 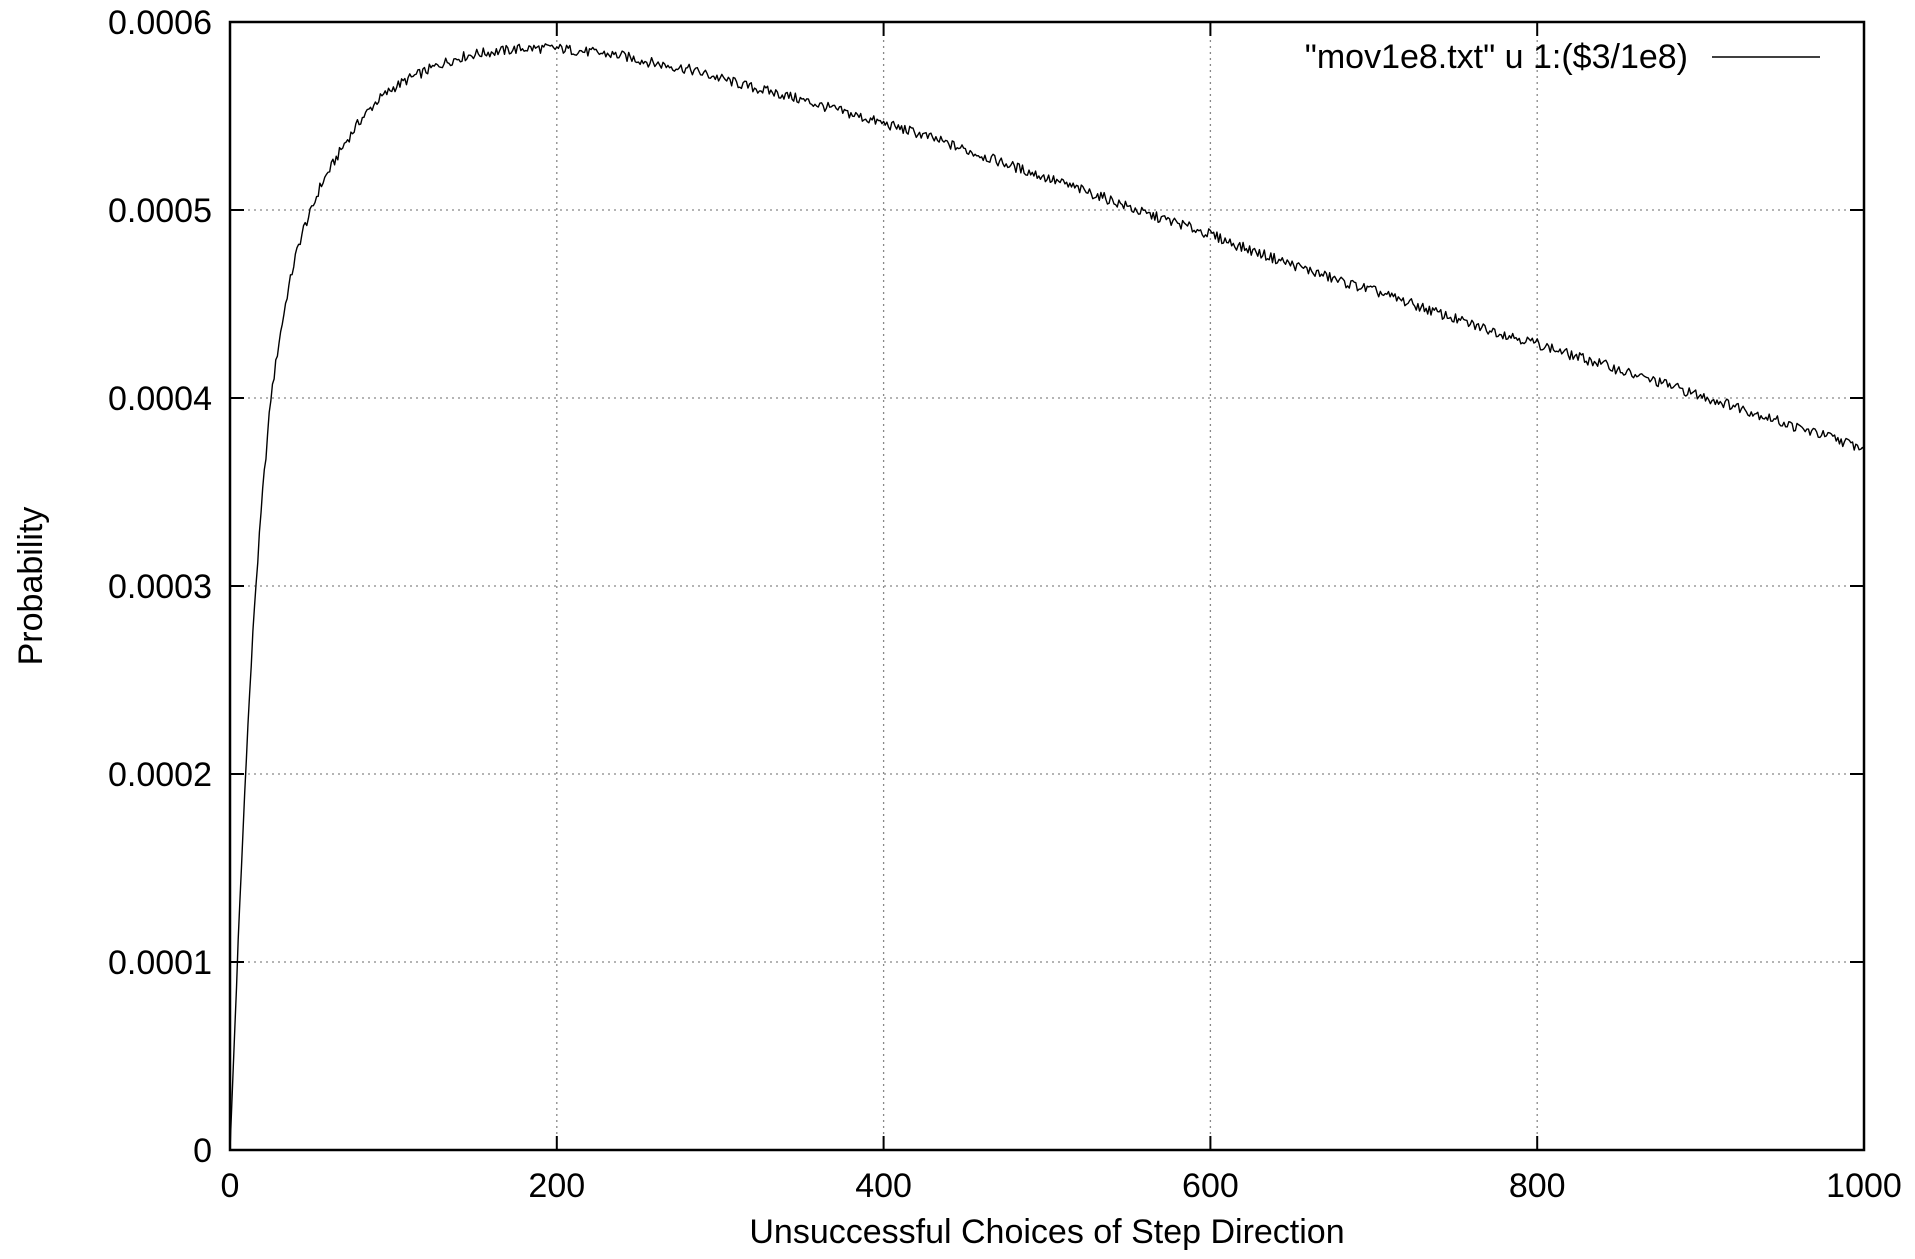 What do you see at coordinates (160, 23) in the screenshot?
I see `y-tick-label: 0.0006` at bounding box center [160, 23].